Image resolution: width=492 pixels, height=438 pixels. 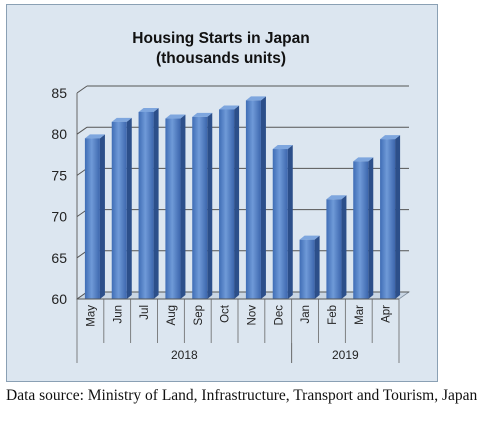 What do you see at coordinates (59, 175) in the screenshot?
I see `y-tick-label: 75` at bounding box center [59, 175].